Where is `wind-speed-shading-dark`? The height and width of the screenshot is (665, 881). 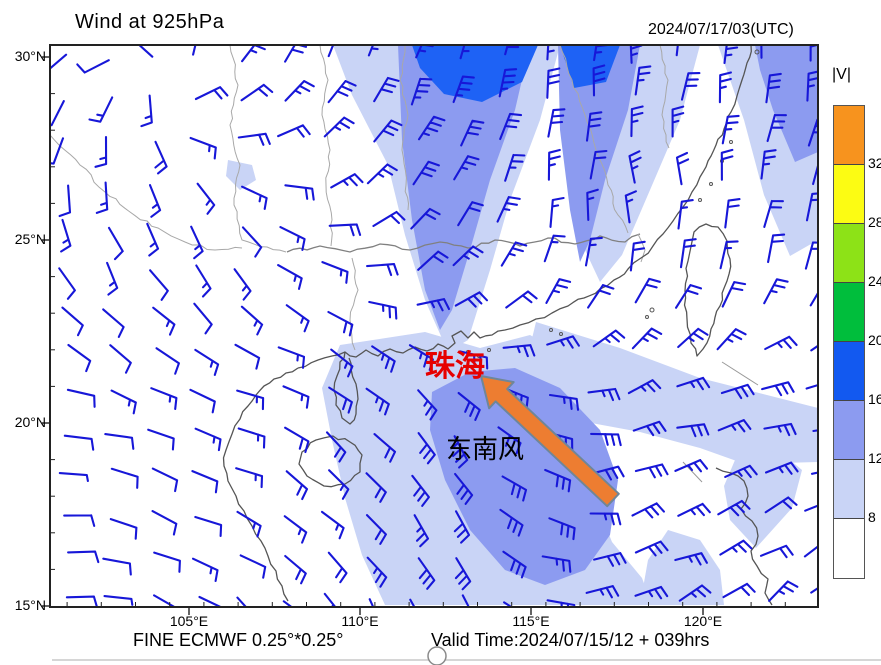 wind-speed-shading-dark is located at coordinates (590, 66).